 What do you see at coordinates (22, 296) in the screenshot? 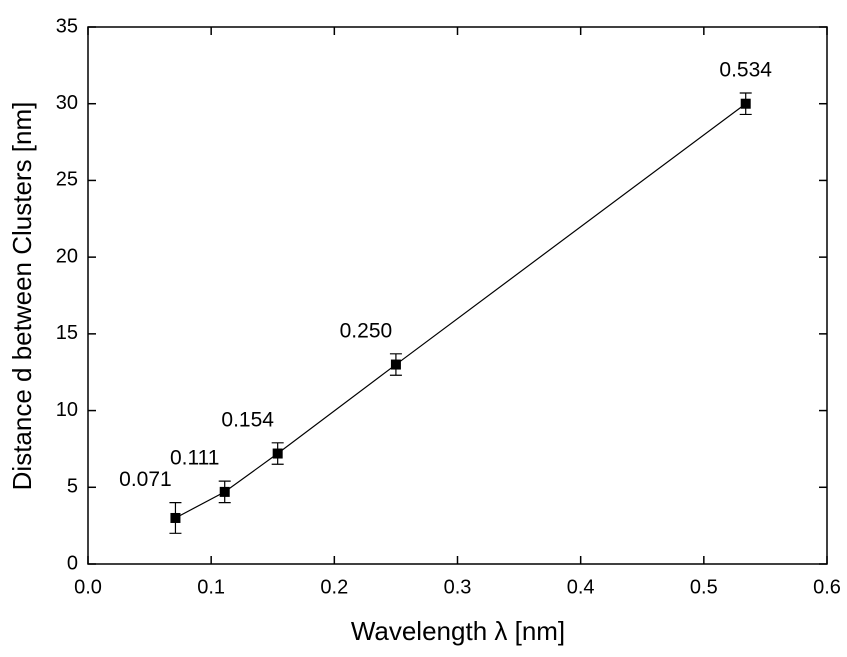
I see `y-axis-title: Distance d between Clusters [nm]` at bounding box center [22, 296].